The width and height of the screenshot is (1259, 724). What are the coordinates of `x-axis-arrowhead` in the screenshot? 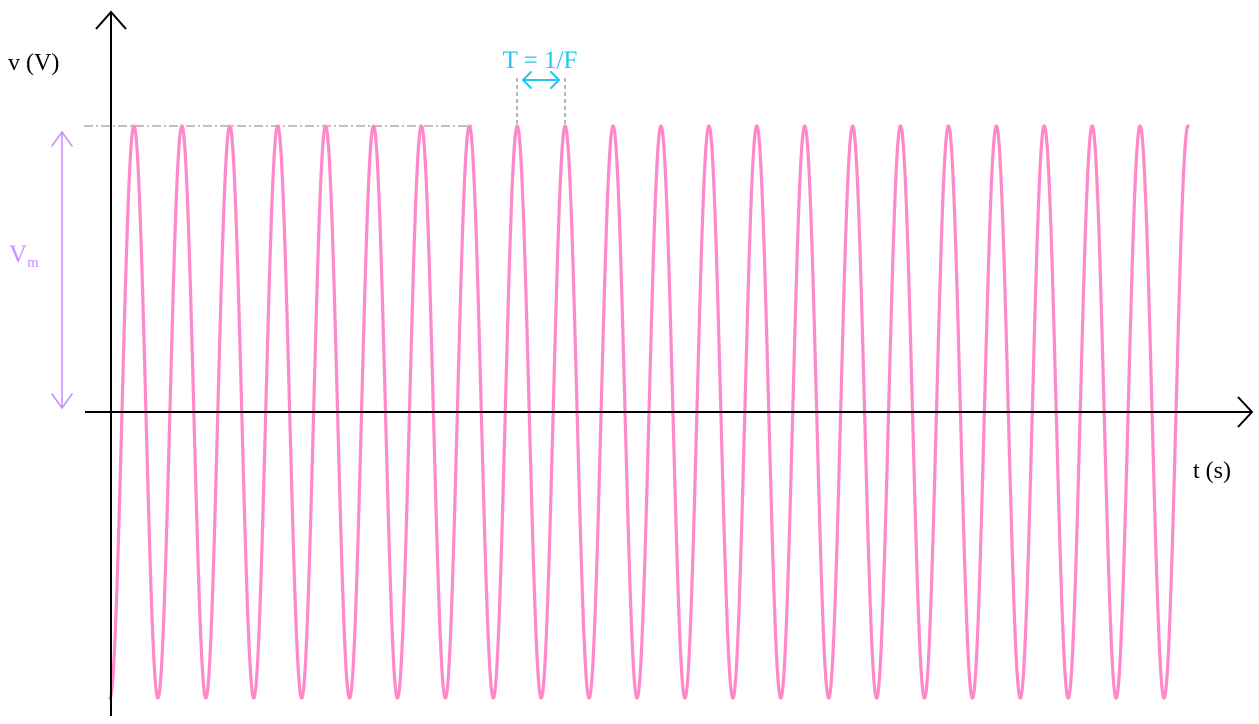 It's located at (1245, 412).